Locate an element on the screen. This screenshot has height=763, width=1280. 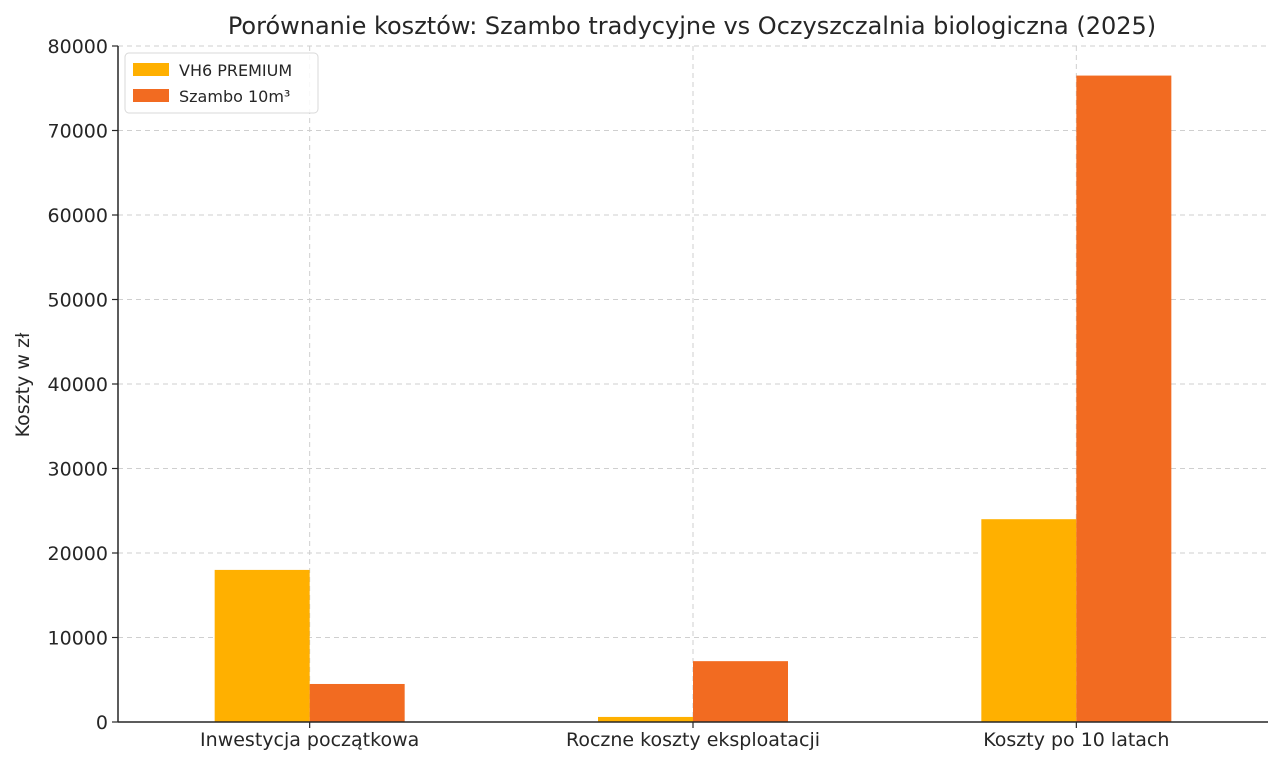
x-tick-label: Inwestycja początkowa is located at coordinates (309, 740).